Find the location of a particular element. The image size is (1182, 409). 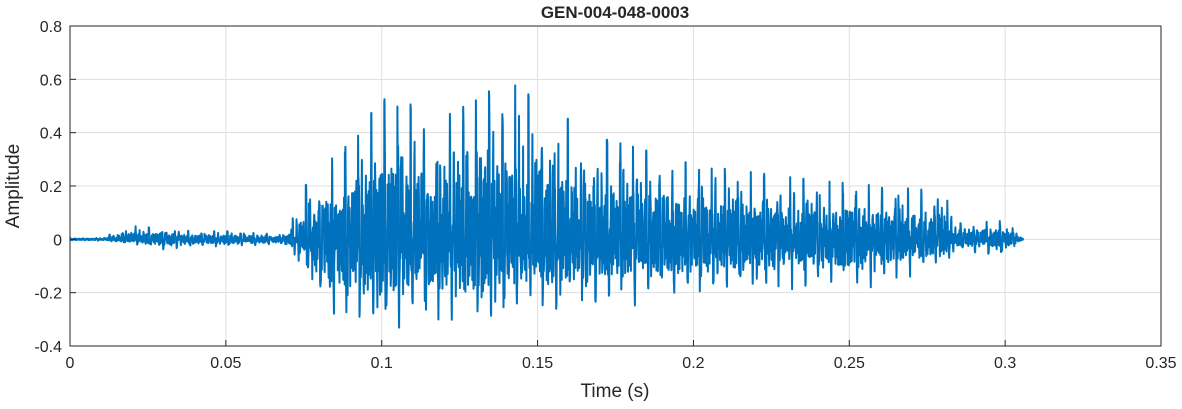

chart-title: GEN-004-048-0003 is located at coordinates (615, 12).